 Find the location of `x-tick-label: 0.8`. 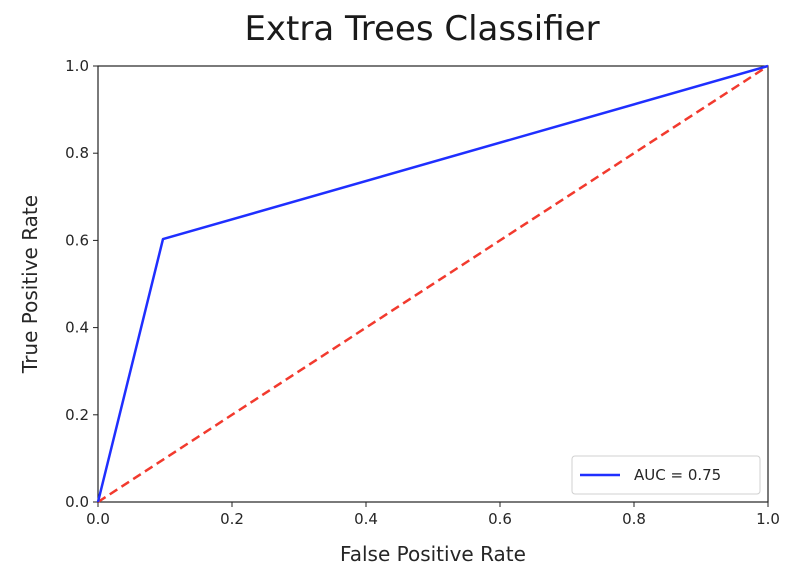

x-tick-label: 0.8 is located at coordinates (634, 519).